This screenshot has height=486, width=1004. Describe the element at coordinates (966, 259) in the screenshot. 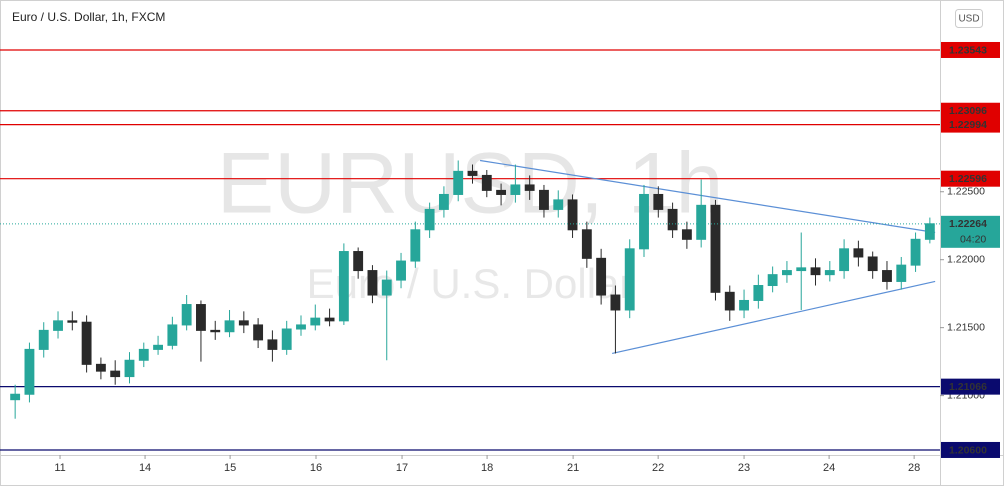

I see `y-tick-label: 1.22000` at that location.